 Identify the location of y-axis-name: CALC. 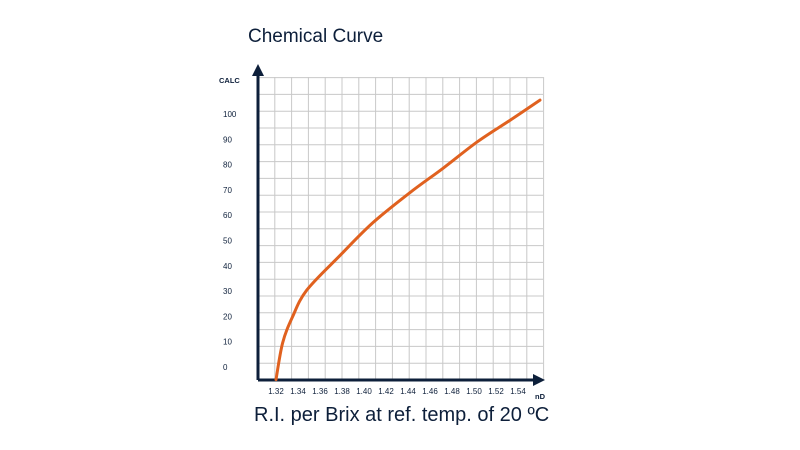
(229, 80).